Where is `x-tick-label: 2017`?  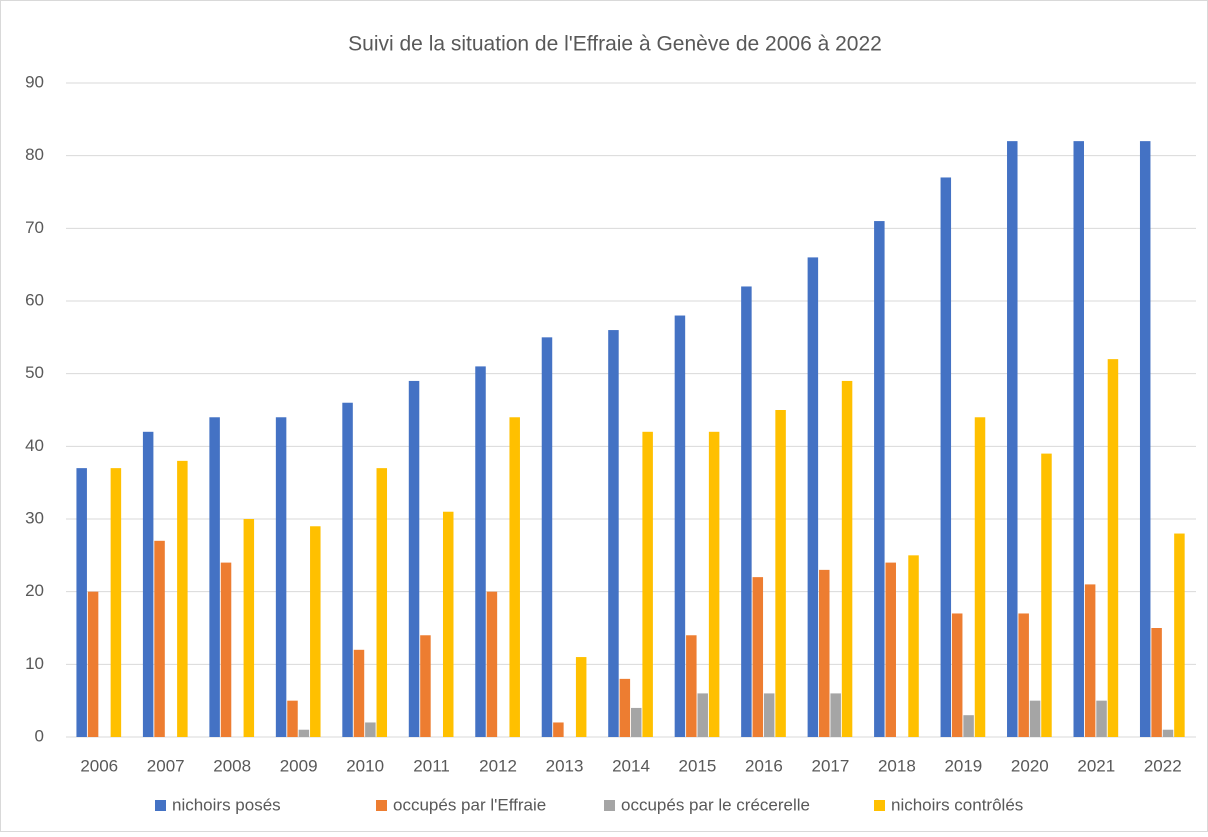 x-tick-label: 2017 is located at coordinates (830, 765).